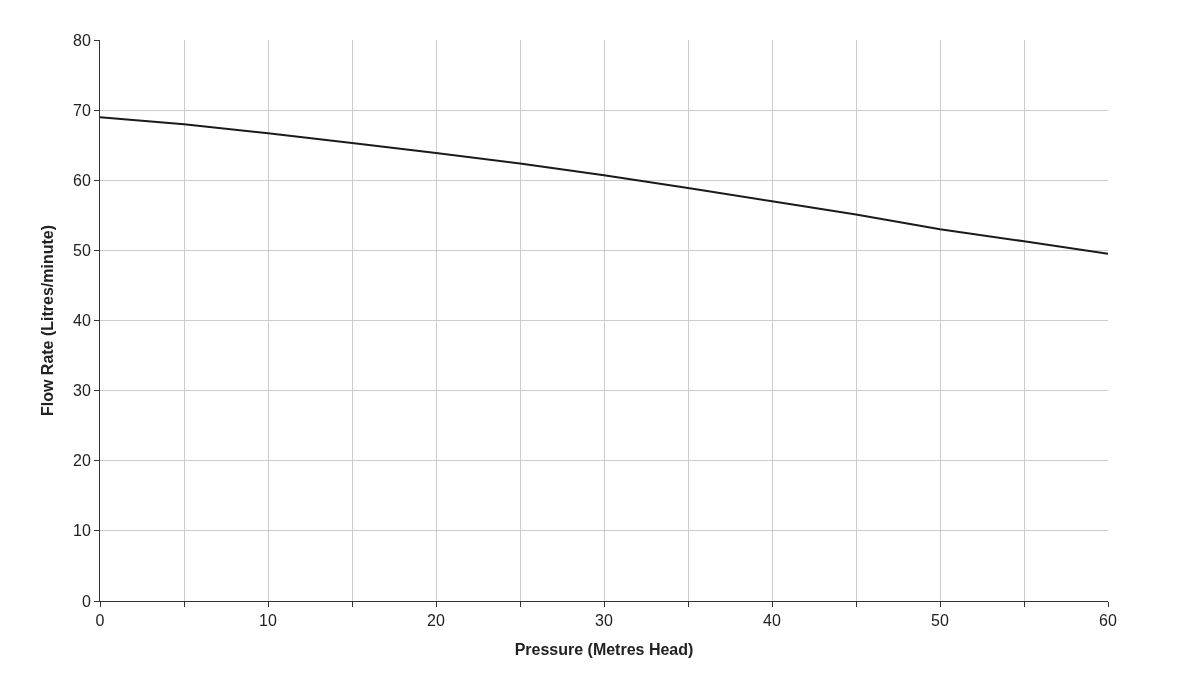 The image size is (1188, 691). Describe the element at coordinates (47, 320) in the screenshot. I see `y-axis-title: Flow Rate (Litres/minute)` at that location.